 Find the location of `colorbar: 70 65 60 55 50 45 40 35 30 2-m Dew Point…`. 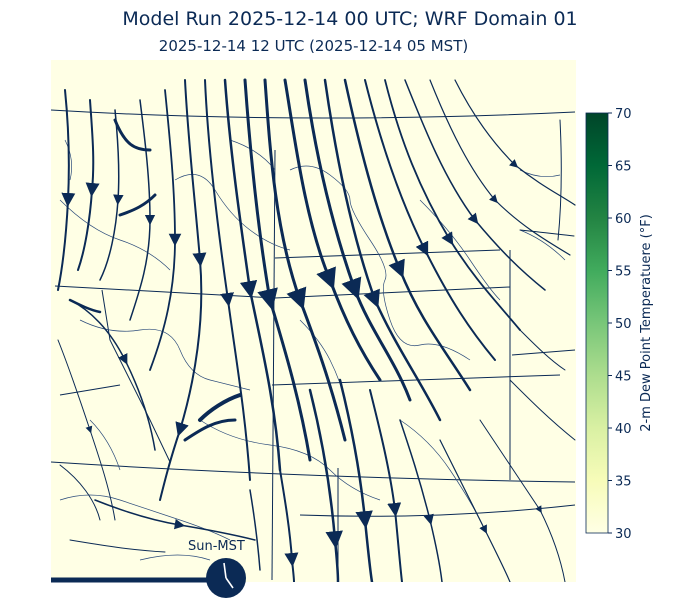

colorbar: 70 65 60 55 50 45 40 35 30 2-m Dew Point… is located at coordinates (619, 324).